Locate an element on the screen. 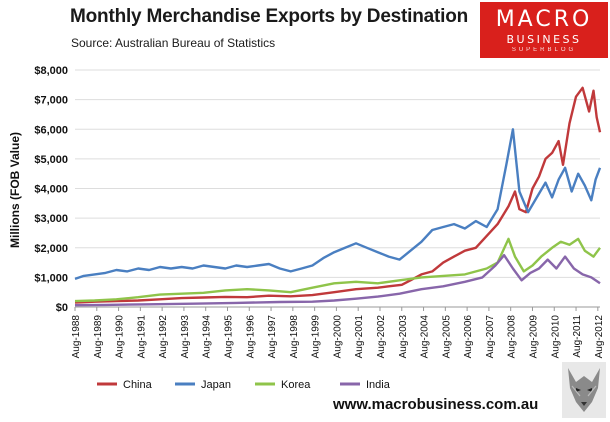  brand-line-1: MACRO is located at coordinates (544, 19).